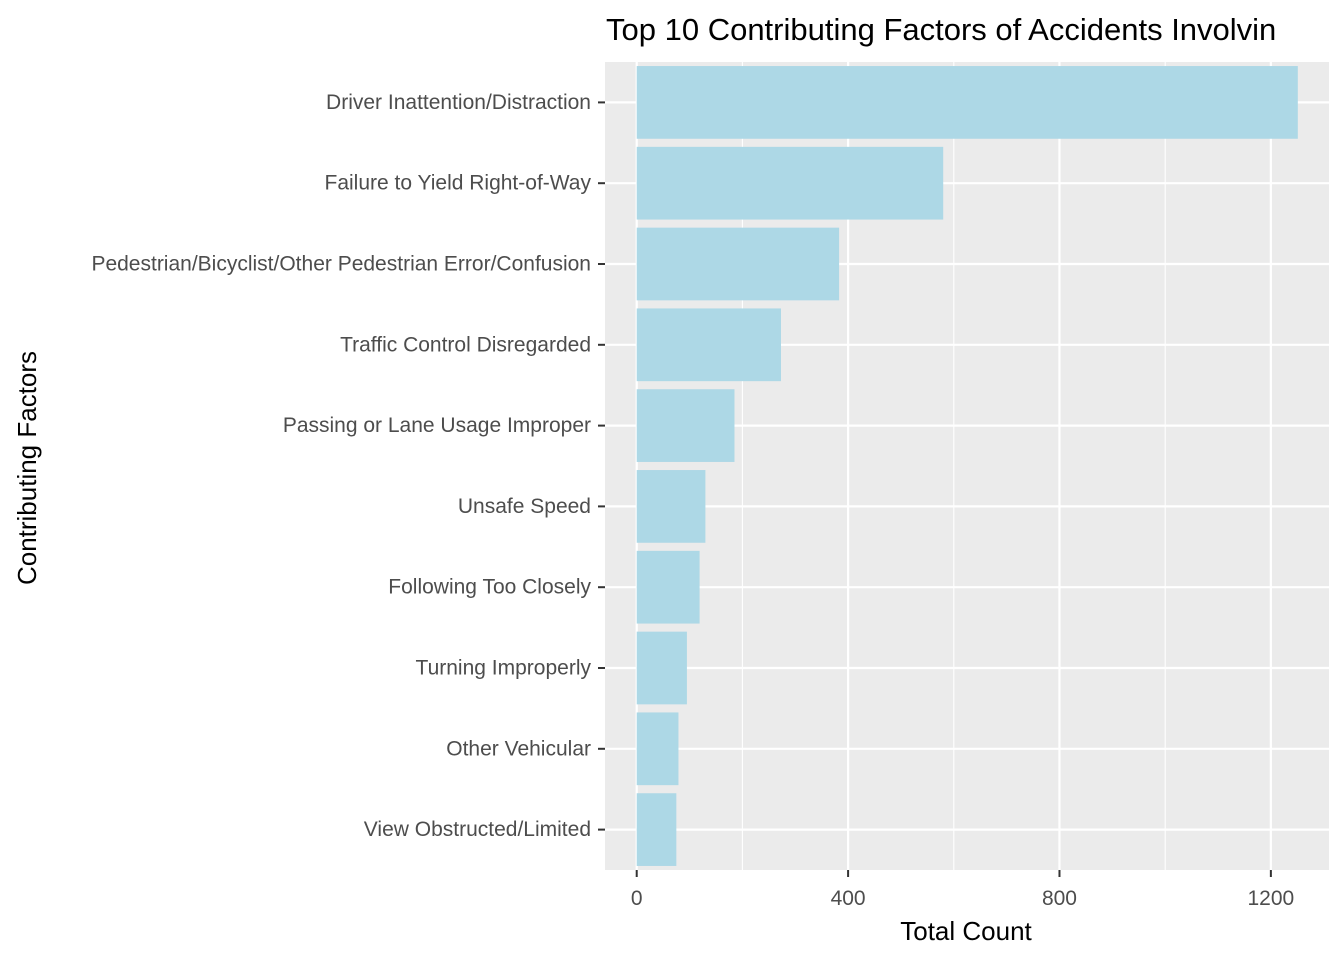 This screenshot has width=1344, height=960. What do you see at coordinates (1271, 898) in the screenshot?
I see `x-tick-label: 1200` at bounding box center [1271, 898].